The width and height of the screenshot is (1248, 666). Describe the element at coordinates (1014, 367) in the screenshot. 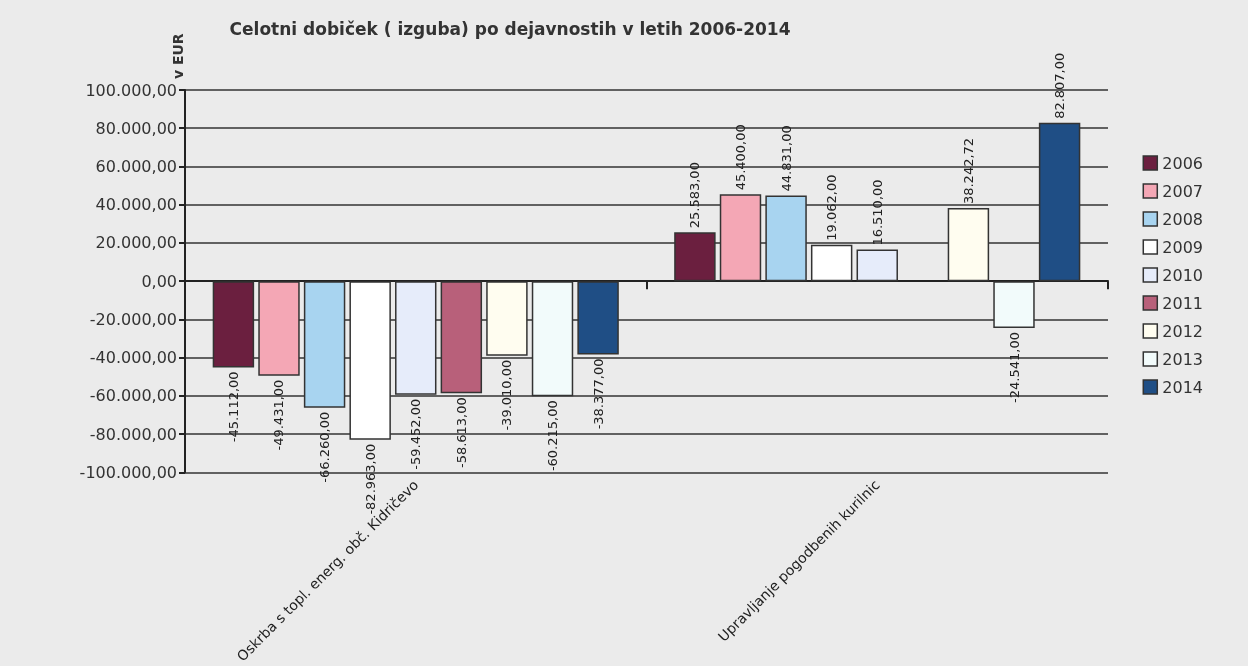

I see `data-label: -24.541,00` at that location.